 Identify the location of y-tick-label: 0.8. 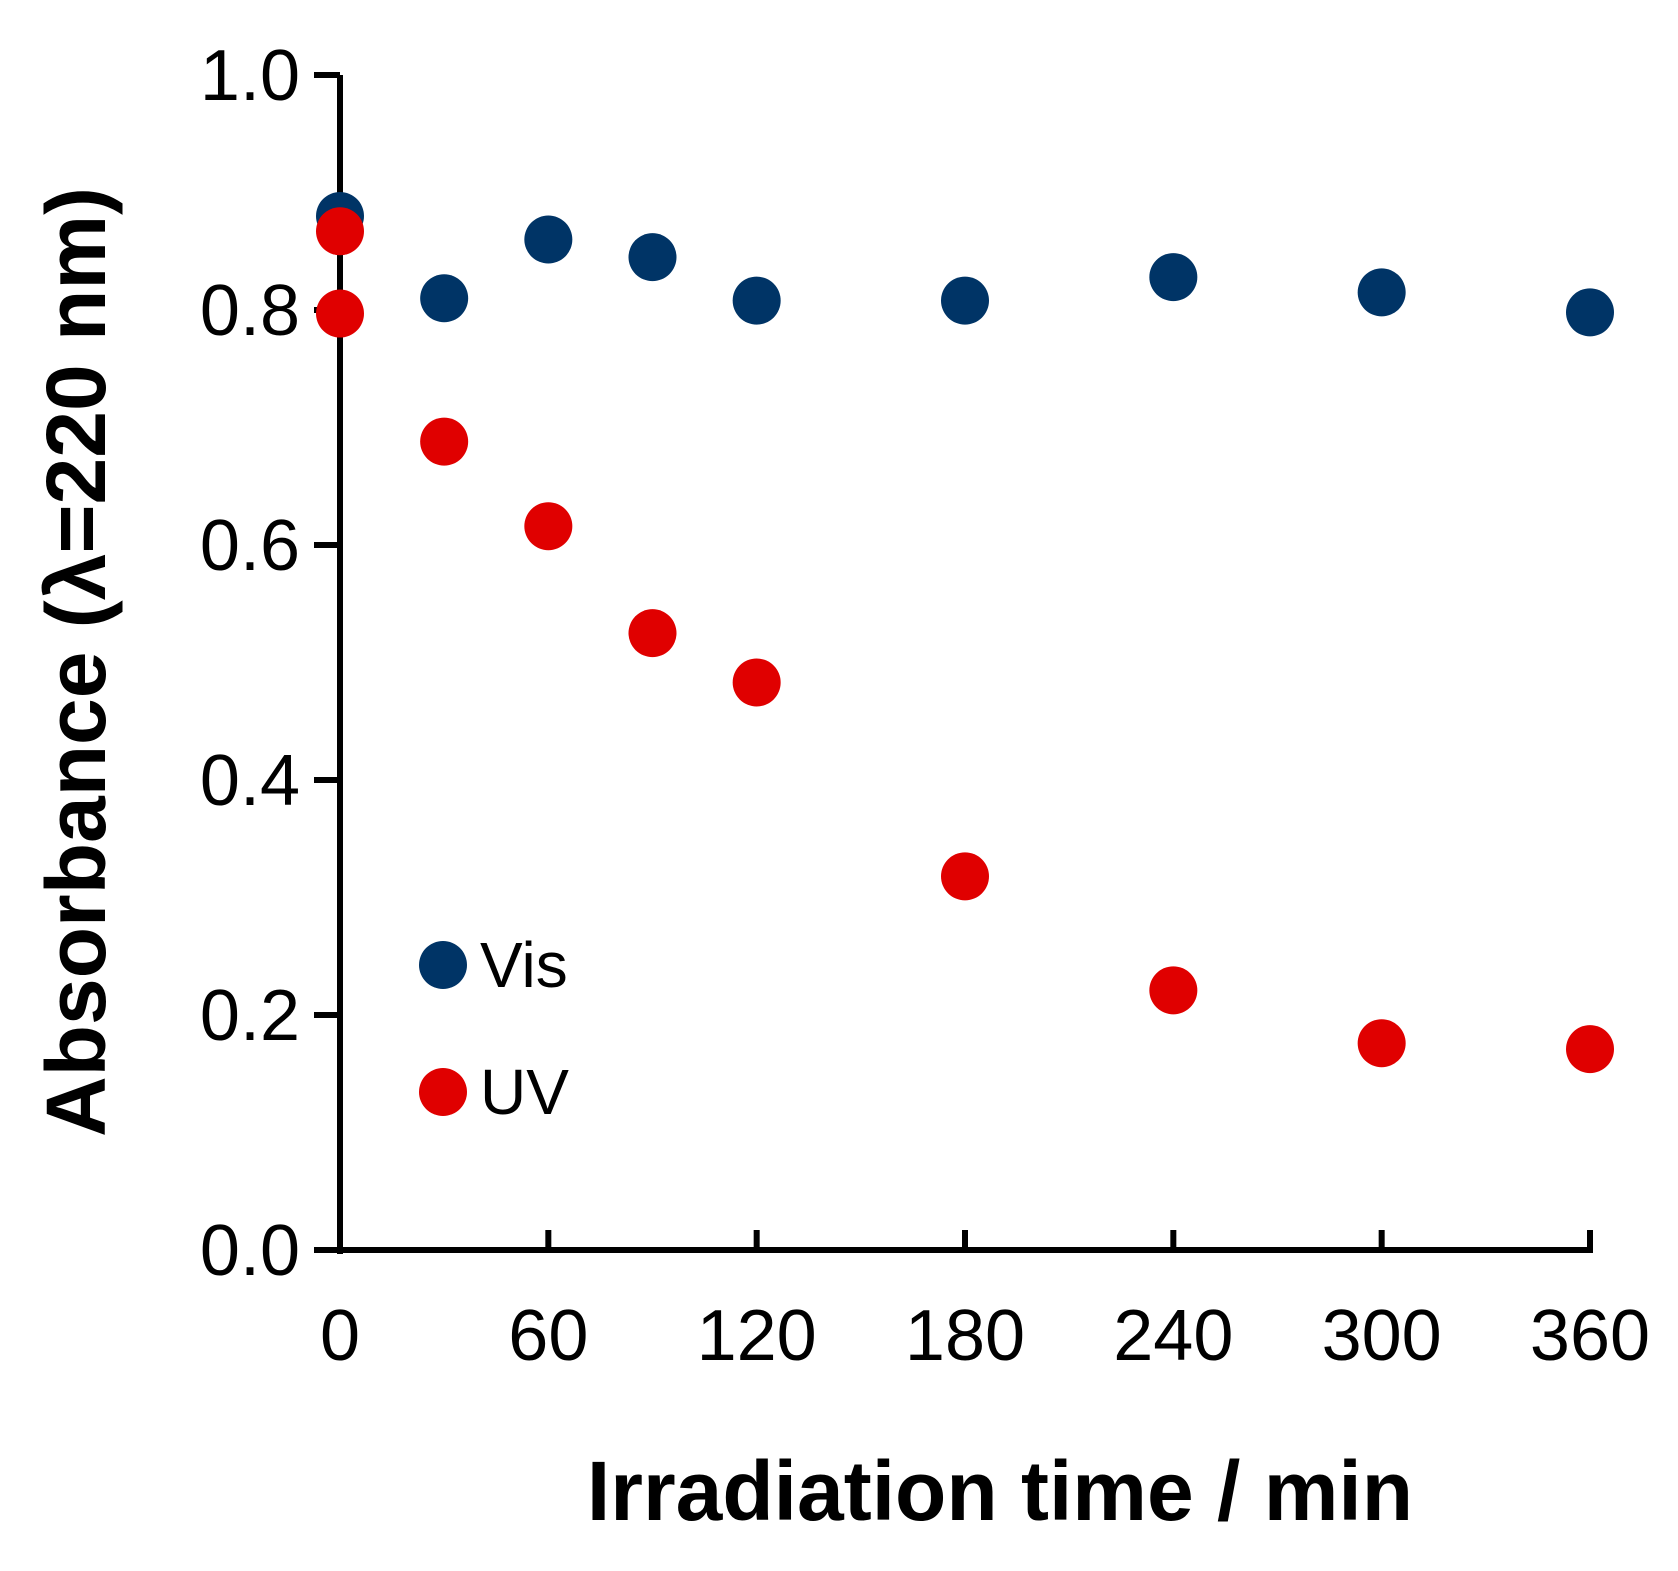
(250, 311).